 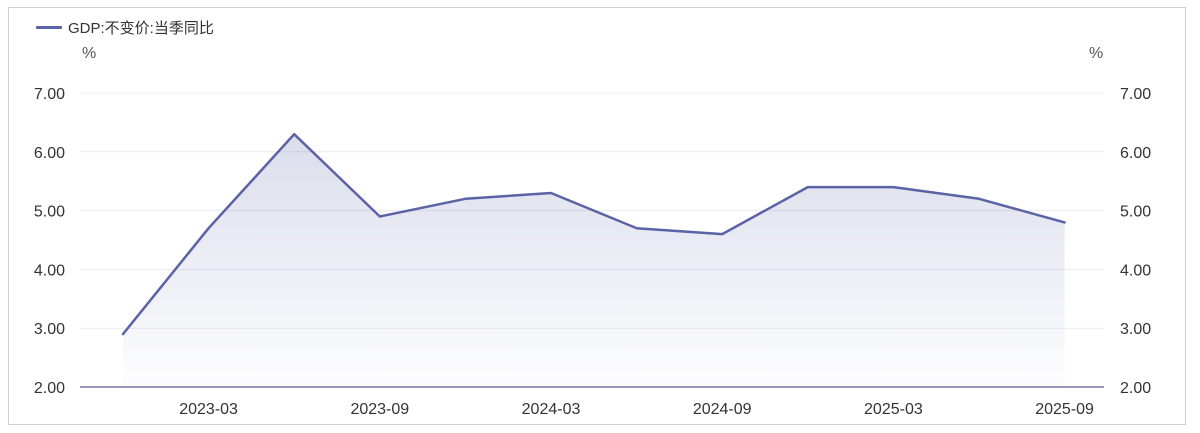 I want to click on right-axis-unit: %, so click(x=1096, y=53).